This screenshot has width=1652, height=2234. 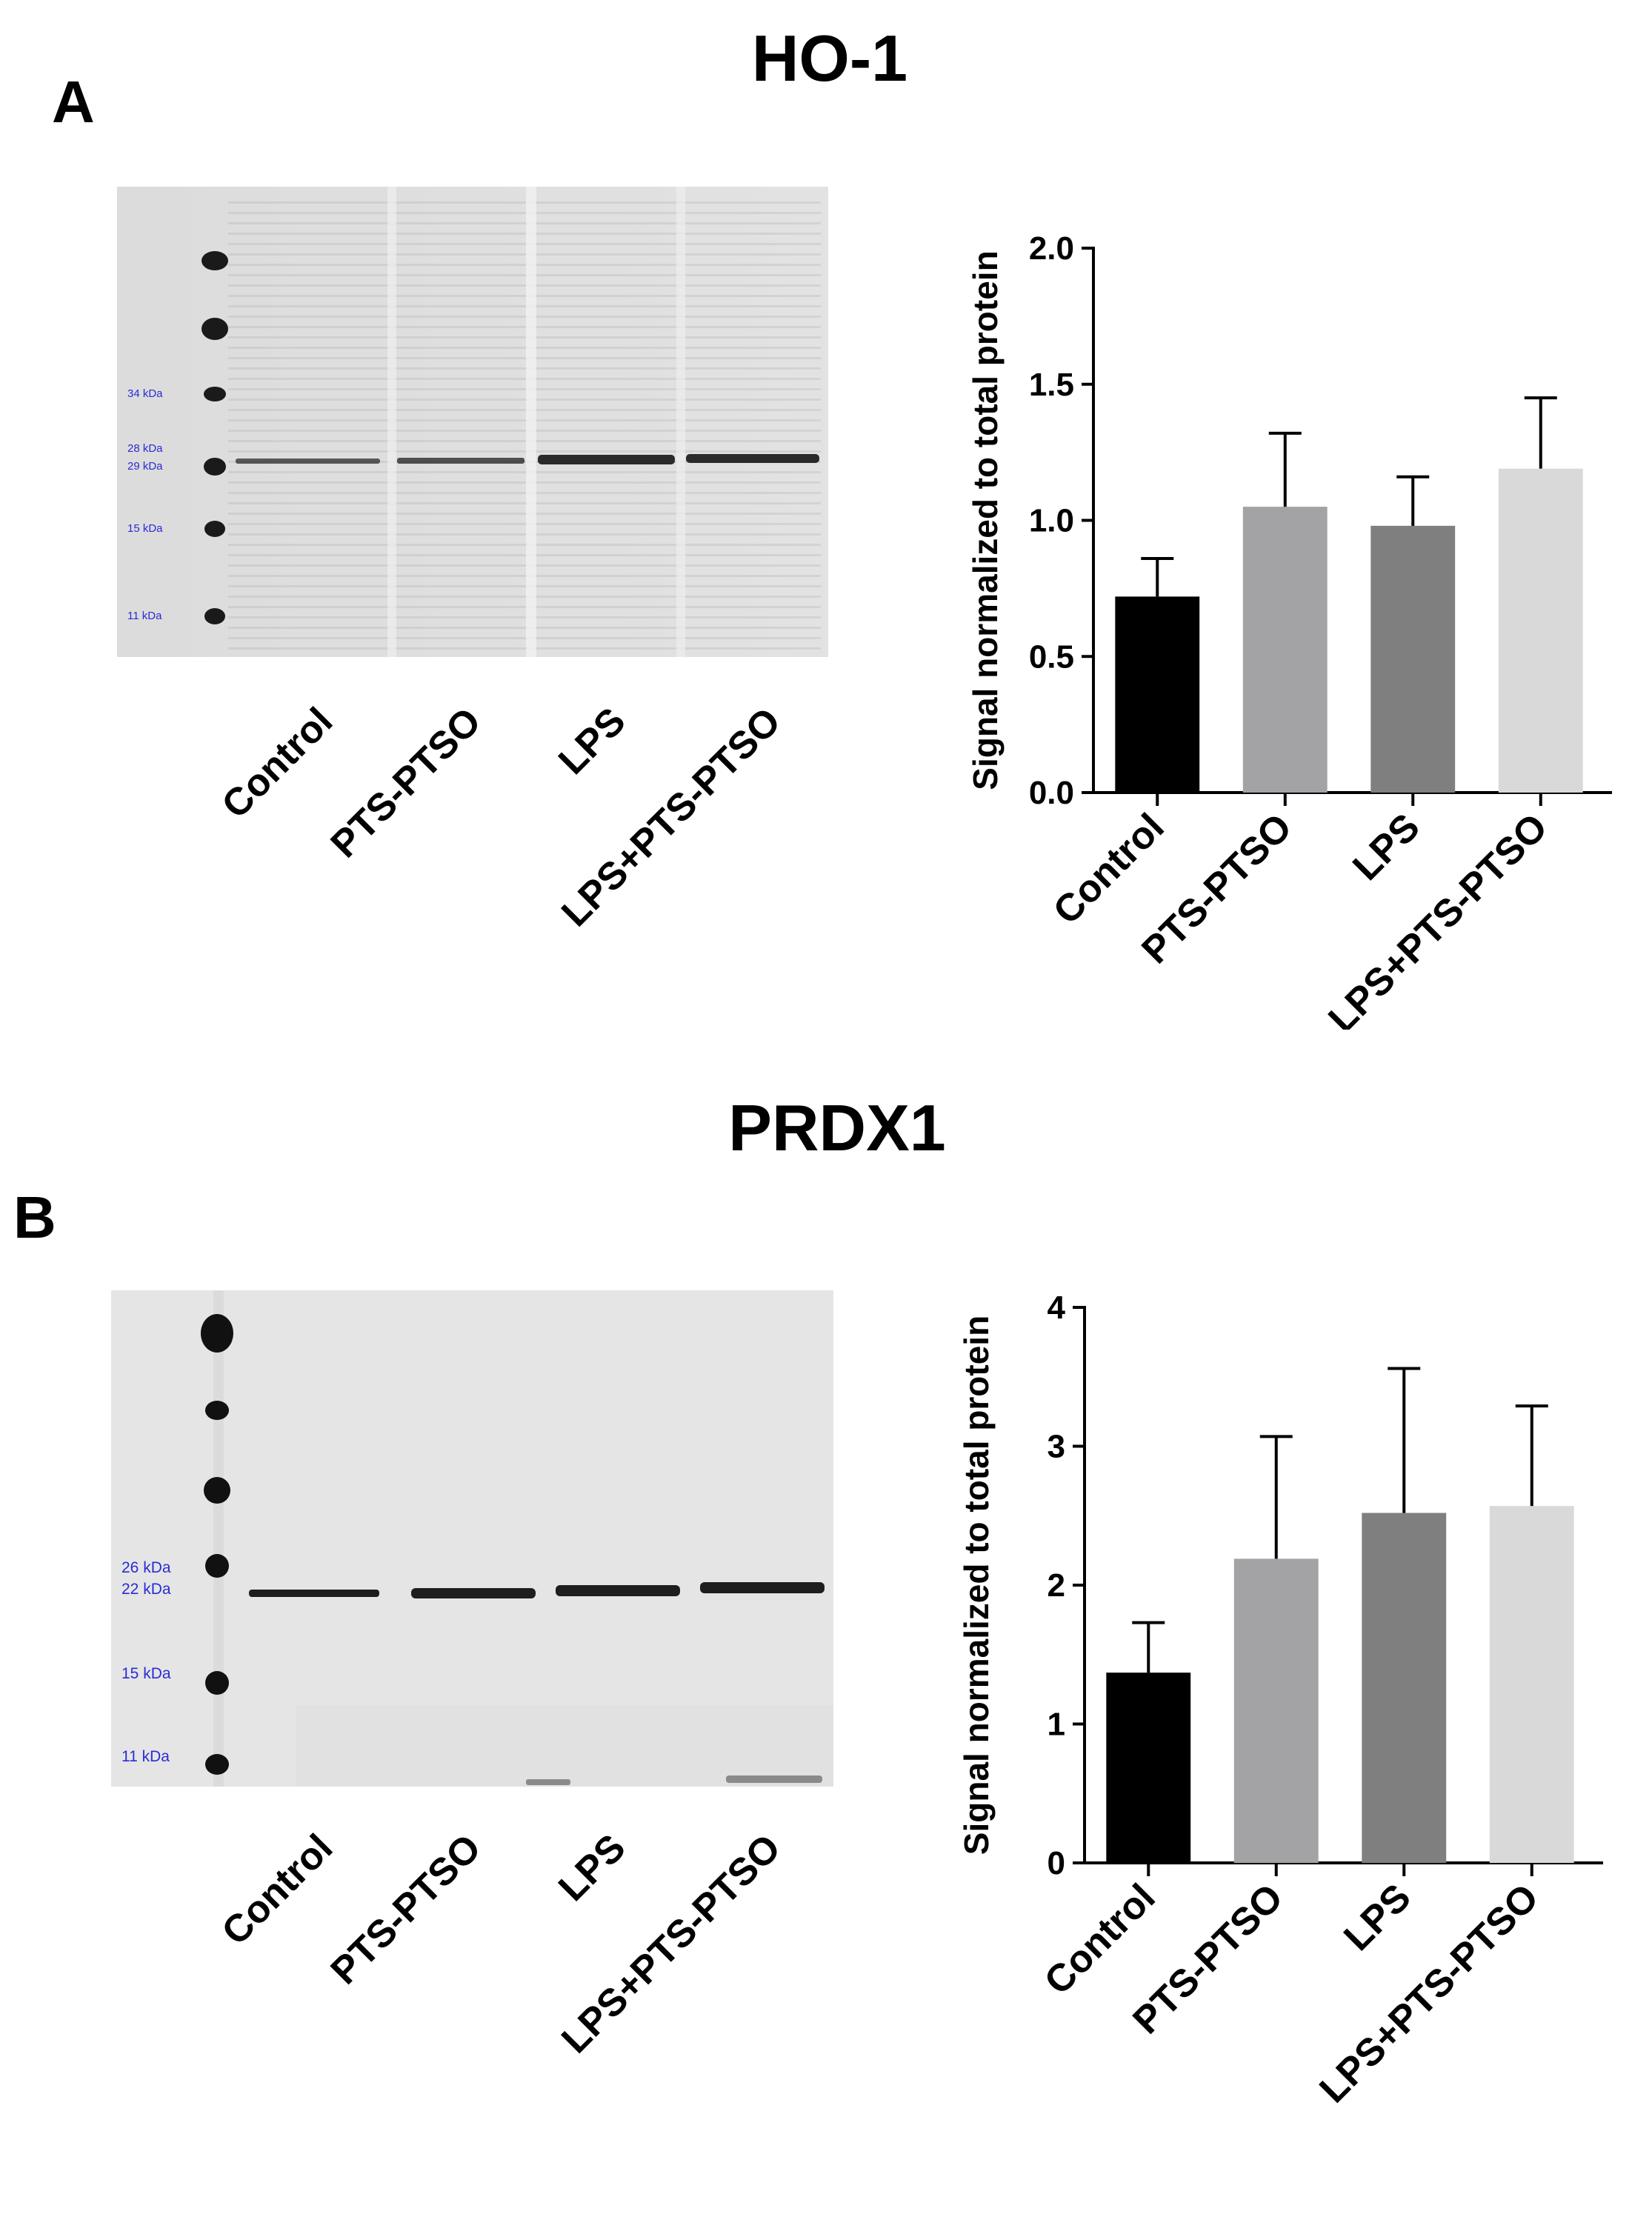 I want to click on y-tick-label: 1.0, so click(x=1051, y=521).